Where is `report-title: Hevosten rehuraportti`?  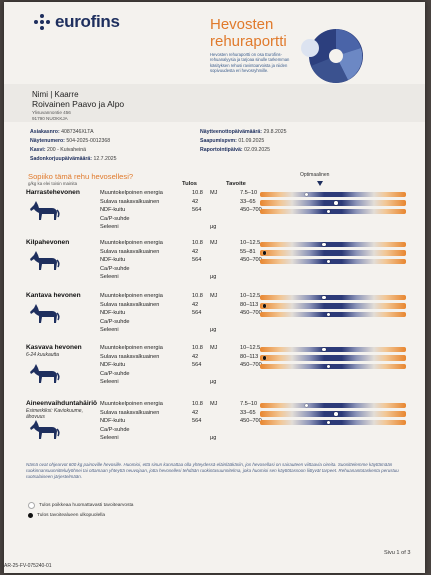 report-title: Hevosten rehuraportti is located at coordinates (248, 33).